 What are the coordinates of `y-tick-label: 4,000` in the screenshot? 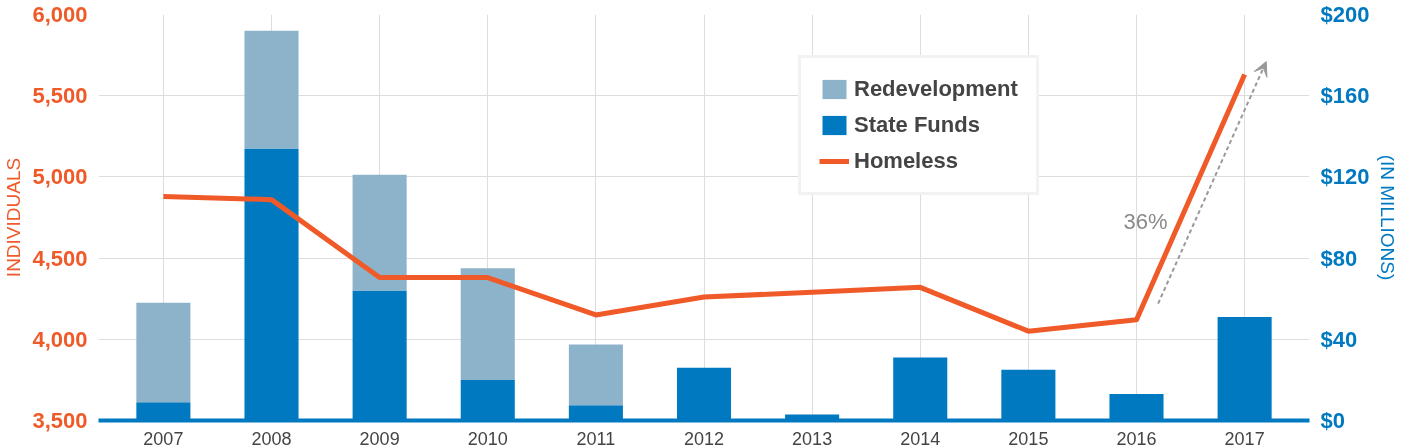 It's located at (60, 339).